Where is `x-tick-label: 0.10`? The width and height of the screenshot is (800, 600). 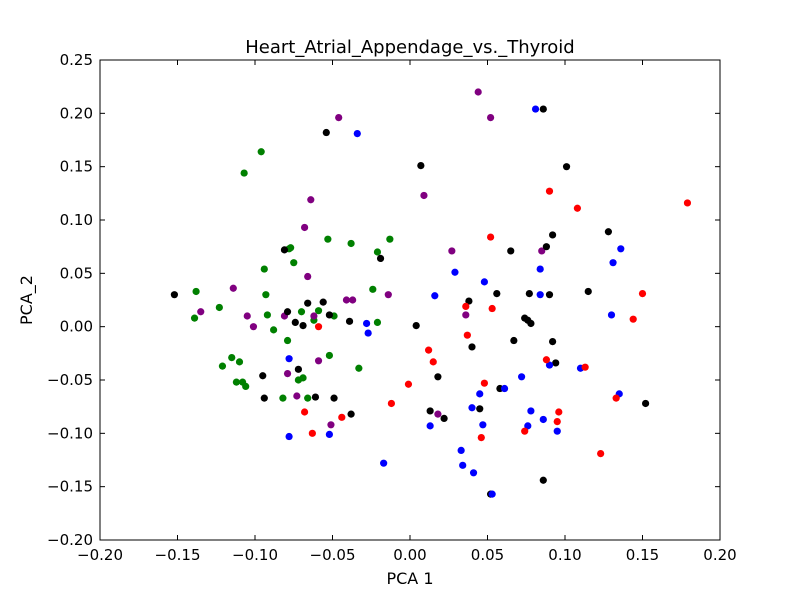
x-tick-label: 0.10 is located at coordinates (564, 555).